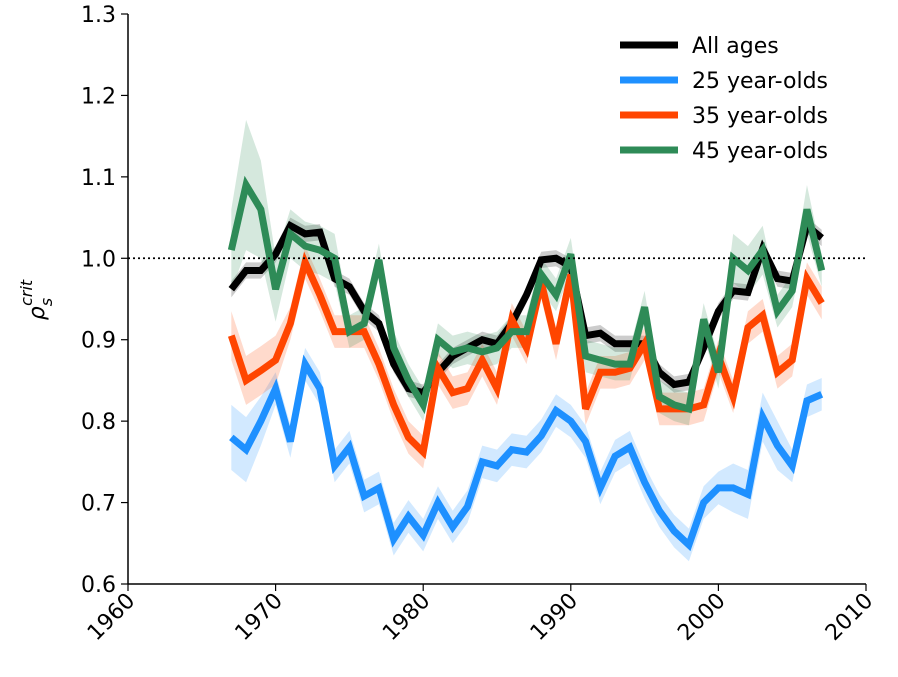 Image resolution: width=898 pixels, height=677 pixels. Describe the element at coordinates (760, 81) in the screenshot. I see `legend-label: 25 year-olds` at that location.